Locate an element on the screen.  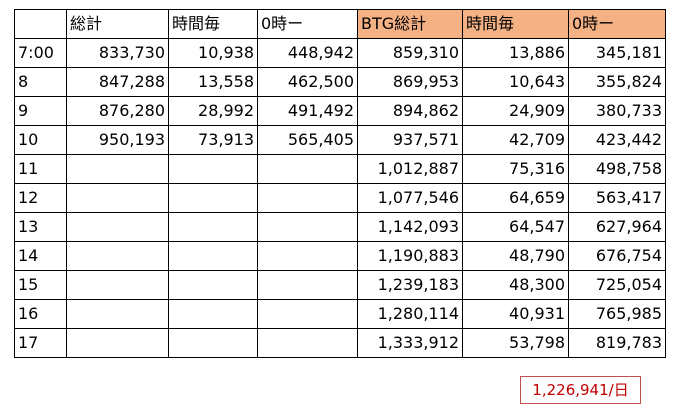
cell-cumulative: 448,942 is located at coordinates (307, 53).